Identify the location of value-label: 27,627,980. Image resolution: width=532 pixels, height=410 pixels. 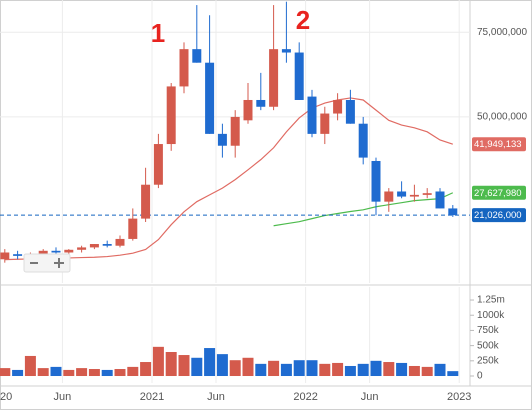
(498, 193).